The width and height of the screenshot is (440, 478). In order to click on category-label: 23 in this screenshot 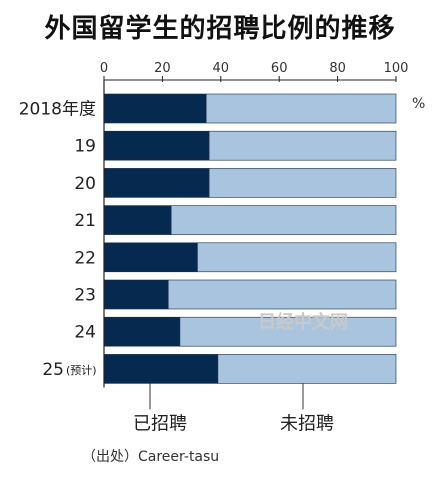, I will do `click(85, 296)`.